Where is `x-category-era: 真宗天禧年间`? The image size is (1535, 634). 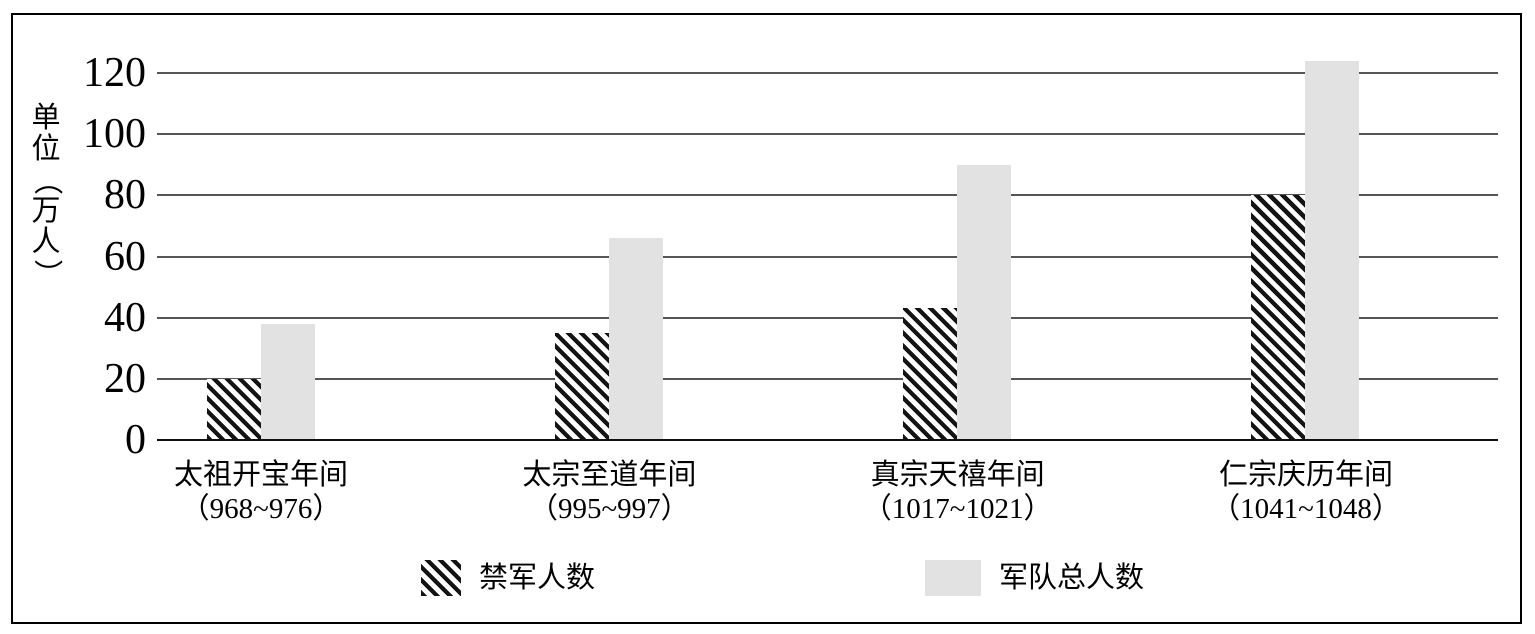
x-category-era: 真宗天禧年间 is located at coordinates (957, 475).